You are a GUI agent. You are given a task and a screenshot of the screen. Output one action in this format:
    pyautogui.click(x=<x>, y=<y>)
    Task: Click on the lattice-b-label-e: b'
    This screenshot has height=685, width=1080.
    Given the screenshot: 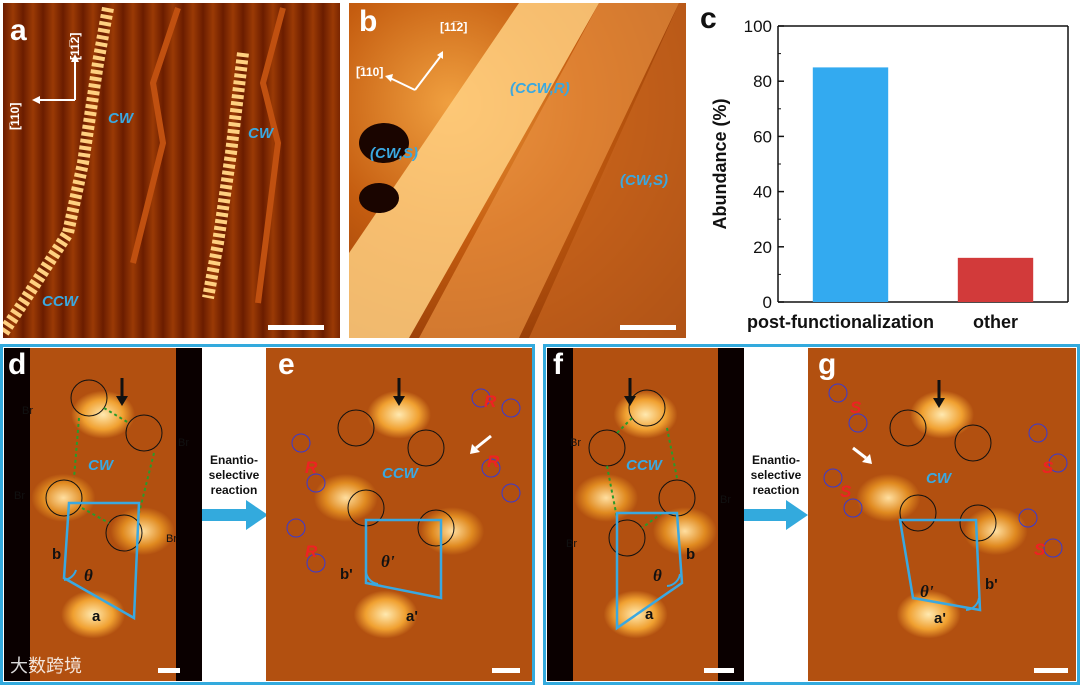 What is the action you would take?
    pyautogui.click(x=346, y=574)
    